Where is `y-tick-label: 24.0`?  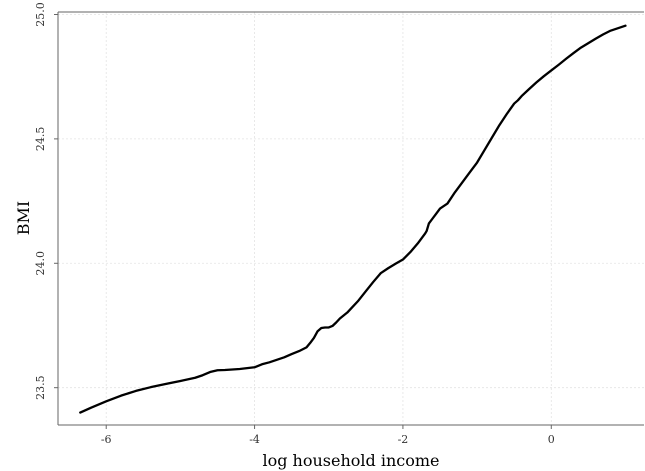
y-tick-label: 24.0 is located at coordinates (40, 263).